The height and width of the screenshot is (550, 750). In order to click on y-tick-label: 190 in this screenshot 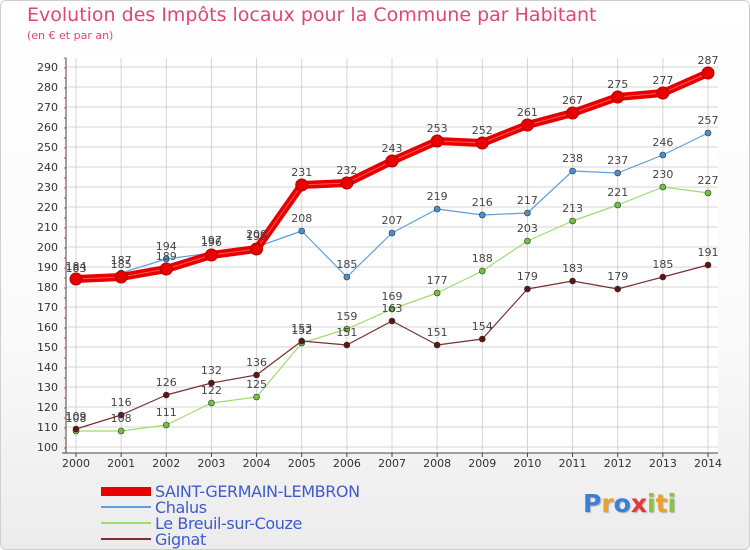, I will do `click(47, 267)`.